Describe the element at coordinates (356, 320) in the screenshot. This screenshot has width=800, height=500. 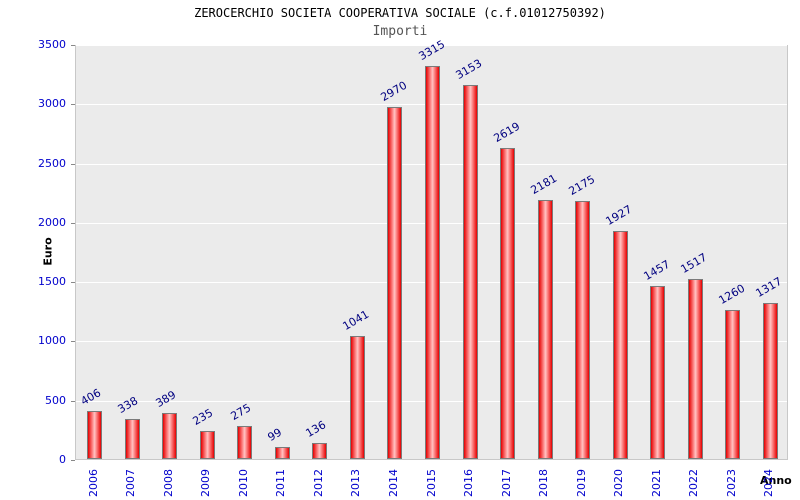
I see `value-label-2013: 1041` at that location.